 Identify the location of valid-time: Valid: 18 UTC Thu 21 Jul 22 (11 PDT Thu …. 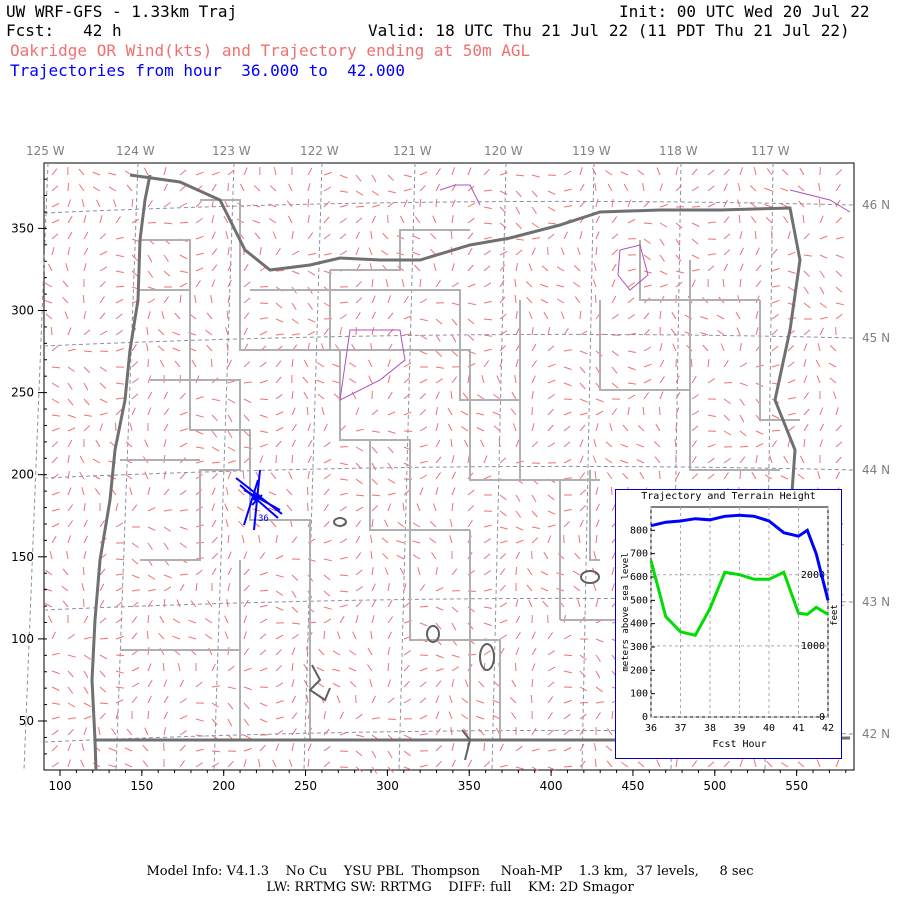
(609, 30).